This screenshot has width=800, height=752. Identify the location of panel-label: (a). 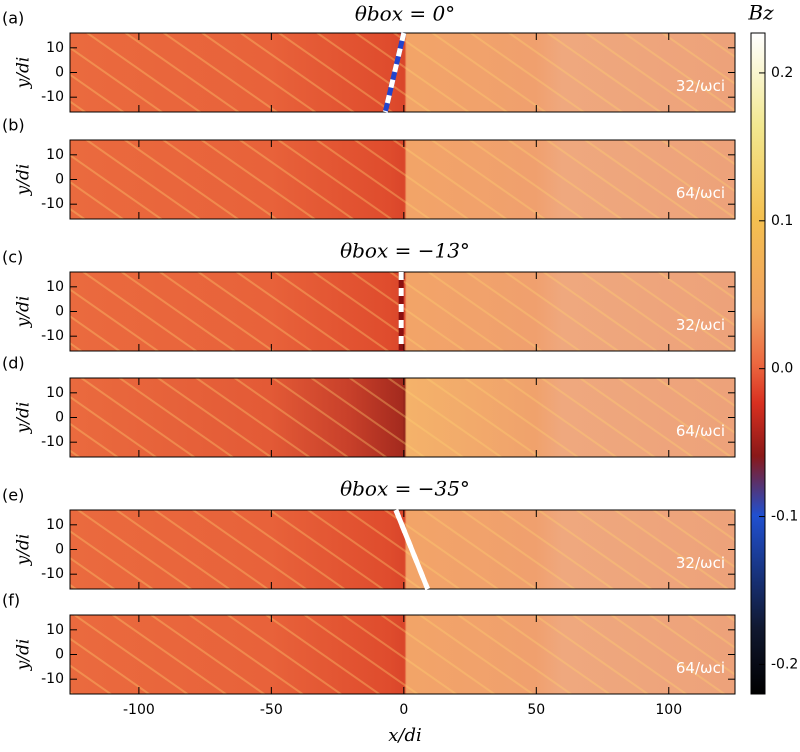
(13, 18).